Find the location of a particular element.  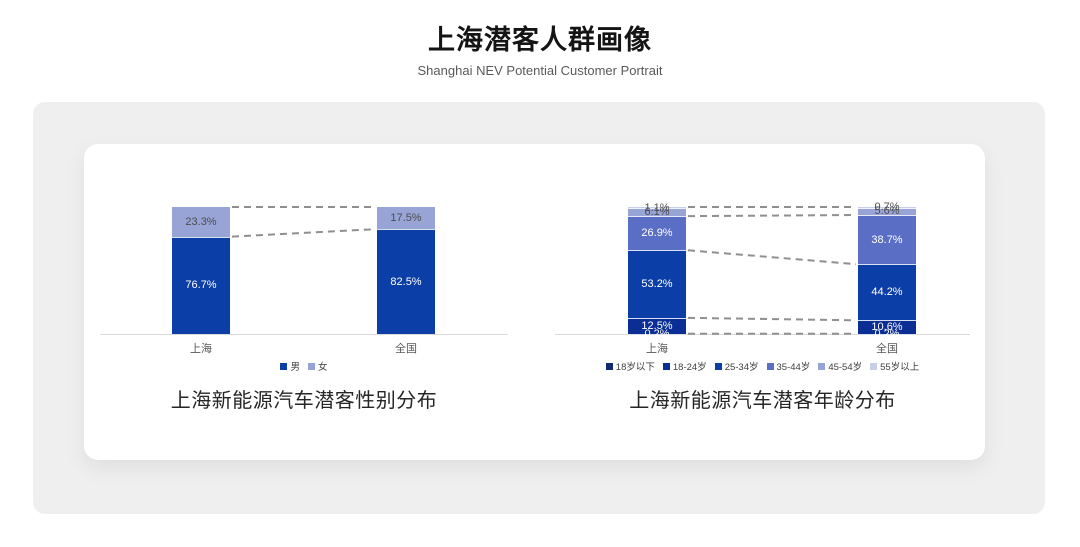

legend-label: 35-44岁 is located at coordinates (793, 367).